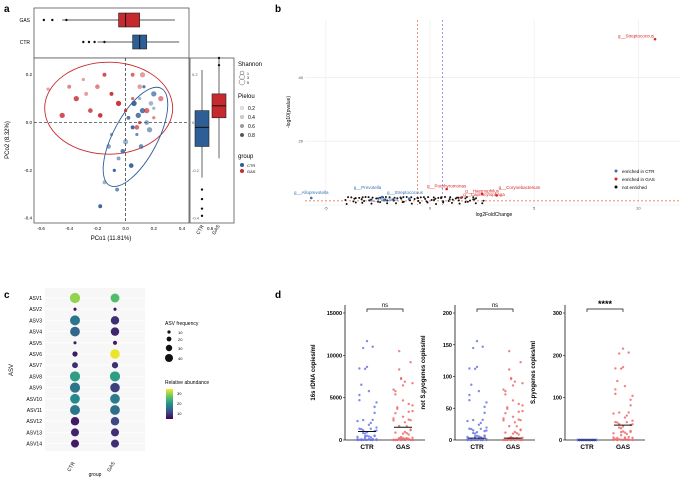 Image resolution: width=685 pixels, height=503 pixels. Describe the element at coordinates (129, 20) in the screenshot. I see `gas-top-box` at that location.